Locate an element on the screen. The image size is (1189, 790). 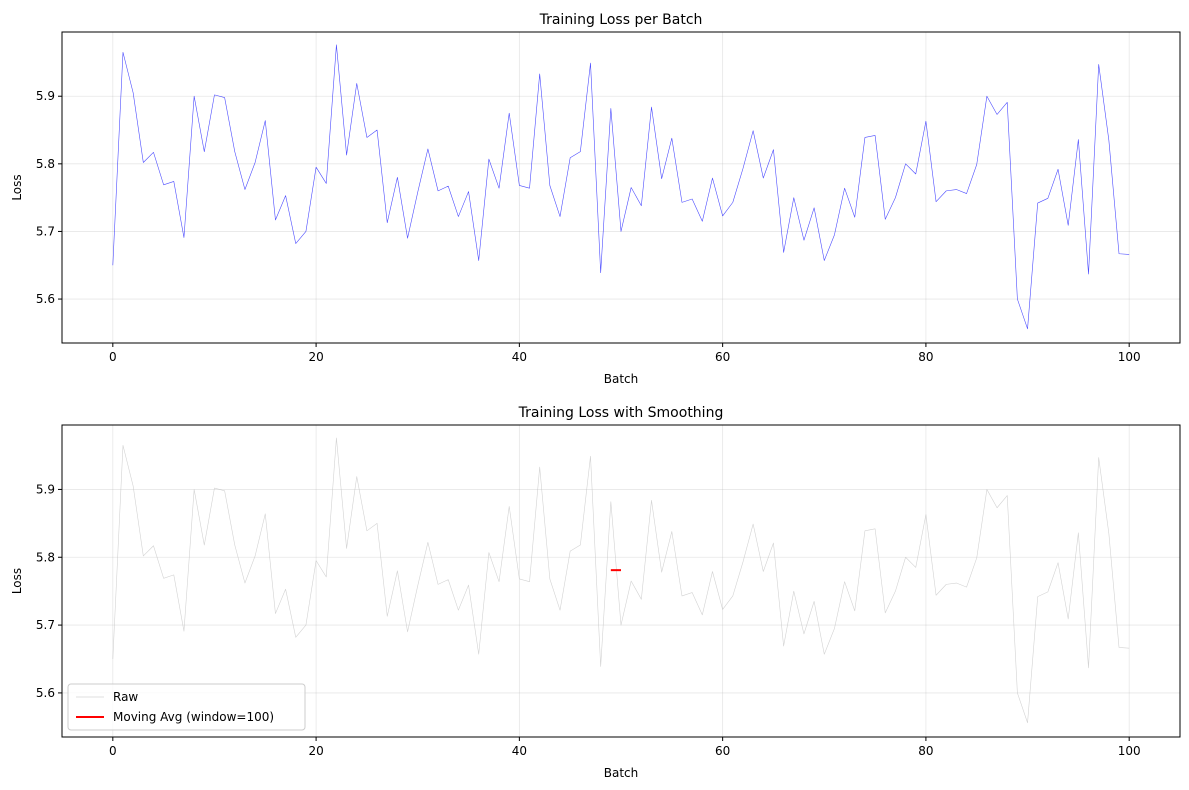
chart-title: Training Loss with Smoothing is located at coordinates (621, 413).